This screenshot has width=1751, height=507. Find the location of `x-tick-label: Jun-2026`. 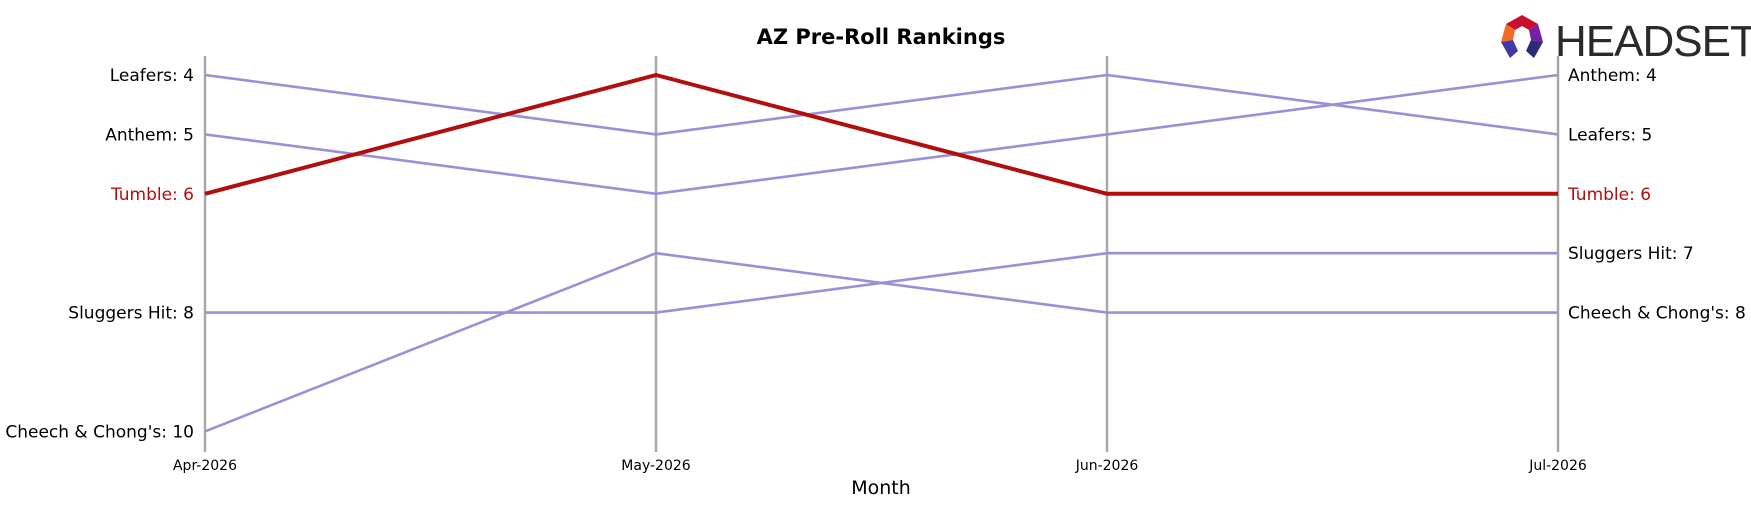

x-tick-label: Jun-2026 is located at coordinates (1107, 466).